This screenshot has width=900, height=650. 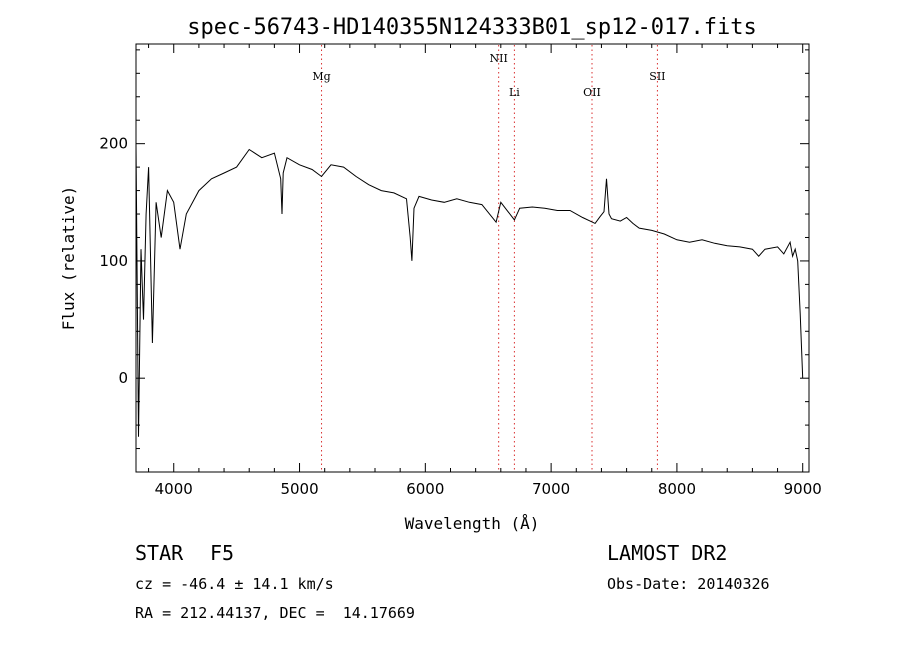 What do you see at coordinates (321, 76) in the screenshot?
I see `spectral-line-label: Mg` at bounding box center [321, 76].